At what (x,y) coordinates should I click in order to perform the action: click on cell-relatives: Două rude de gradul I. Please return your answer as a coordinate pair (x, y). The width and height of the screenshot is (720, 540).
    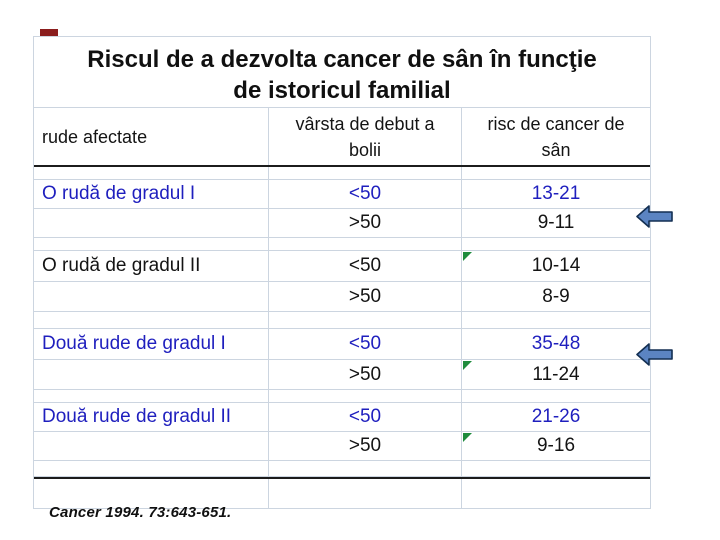
    Looking at the image, I should click on (151, 344).